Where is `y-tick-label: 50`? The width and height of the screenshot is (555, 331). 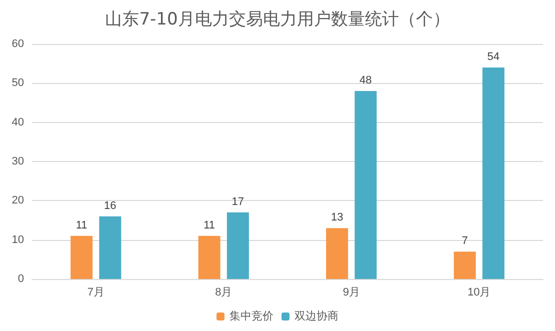
y-tick-label: 50 is located at coordinates (18, 83).